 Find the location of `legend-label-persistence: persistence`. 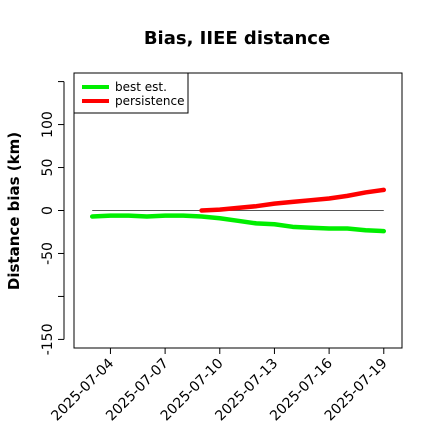

legend-label-persistence: persistence is located at coordinates (149, 101).